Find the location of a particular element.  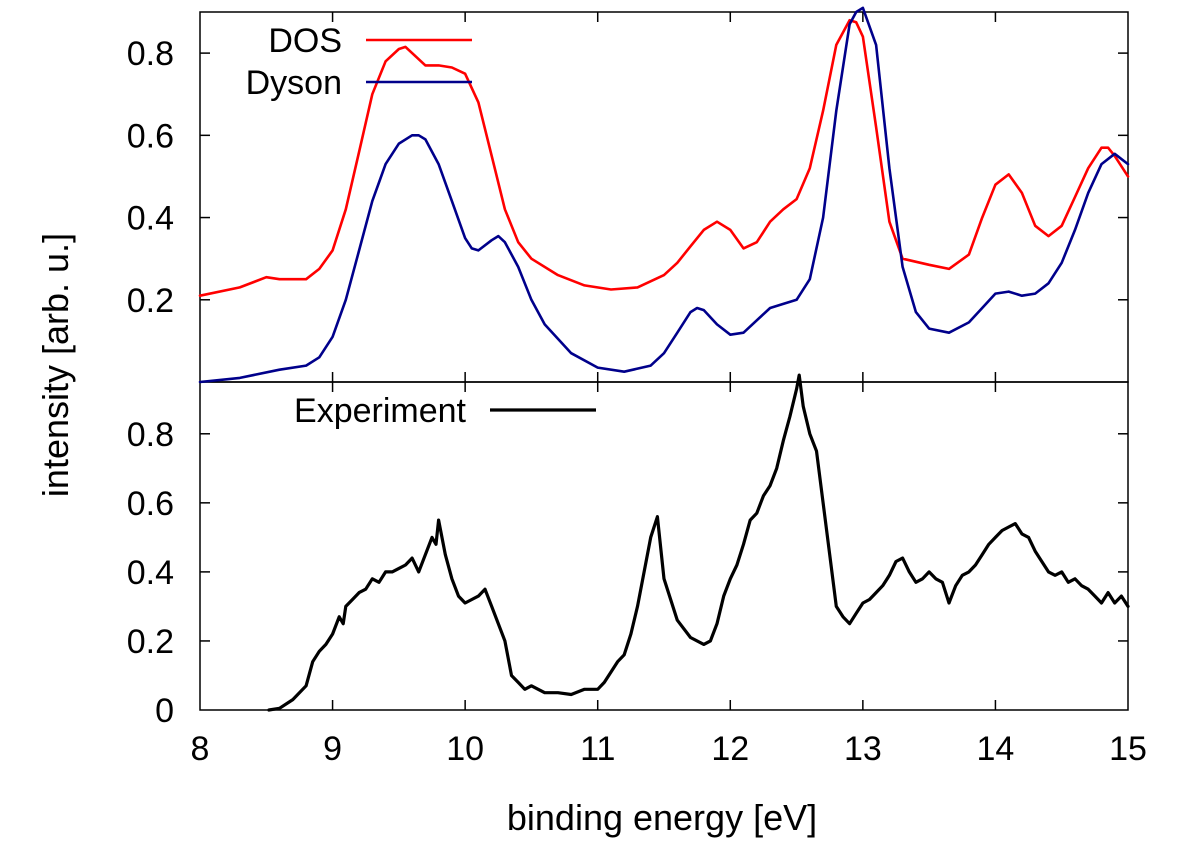

legend-label-dyson: Dyson is located at coordinates (294, 83).